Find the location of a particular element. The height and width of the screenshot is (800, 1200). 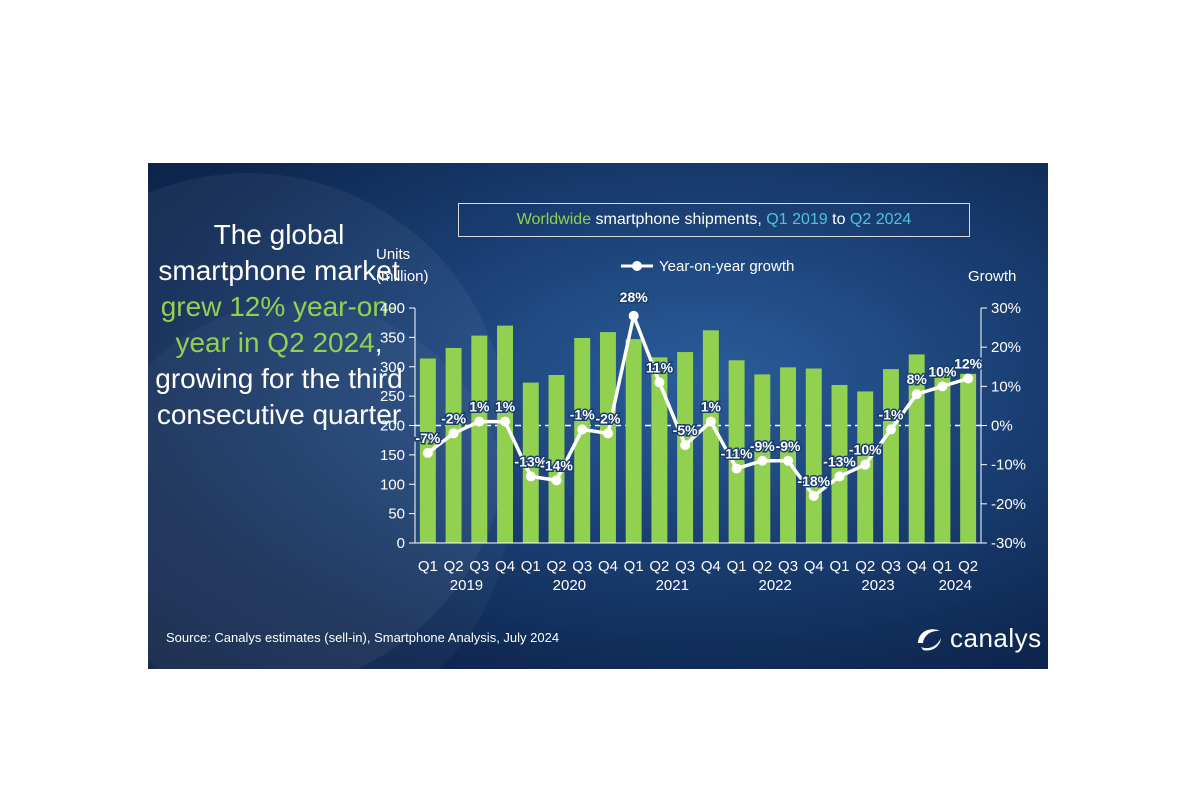

title-worldwide: Worldwide is located at coordinates (554, 219).